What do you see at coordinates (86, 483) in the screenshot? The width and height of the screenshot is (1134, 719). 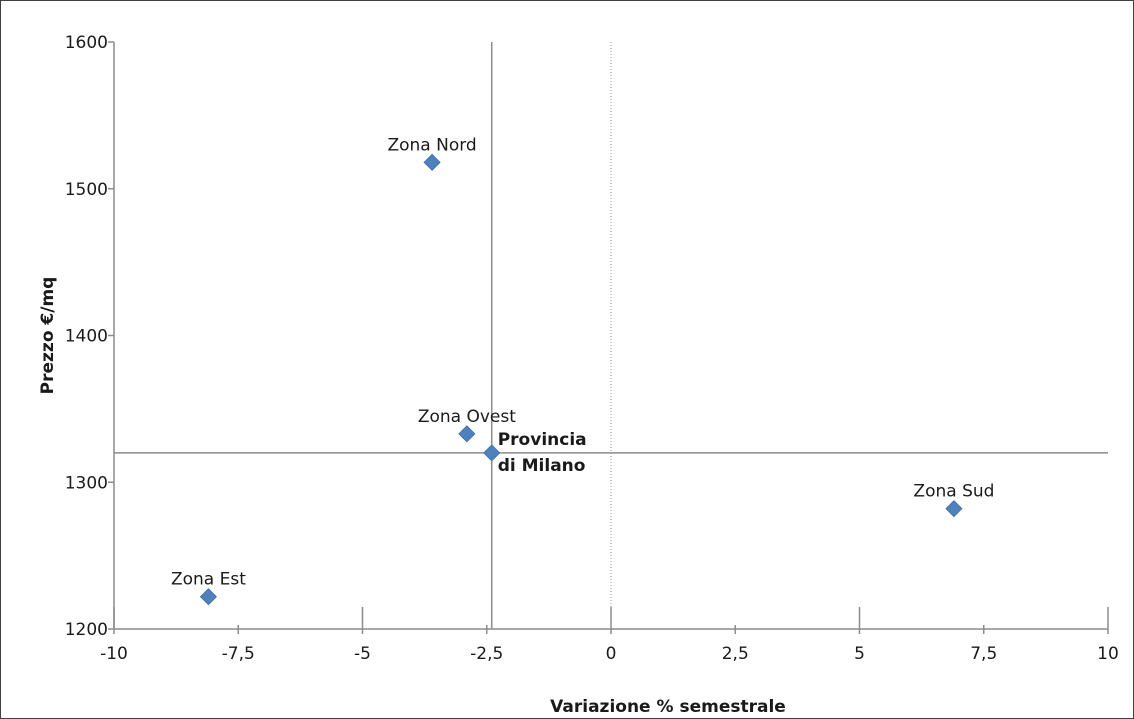 I see `y-tick-label: 1300` at bounding box center [86, 483].